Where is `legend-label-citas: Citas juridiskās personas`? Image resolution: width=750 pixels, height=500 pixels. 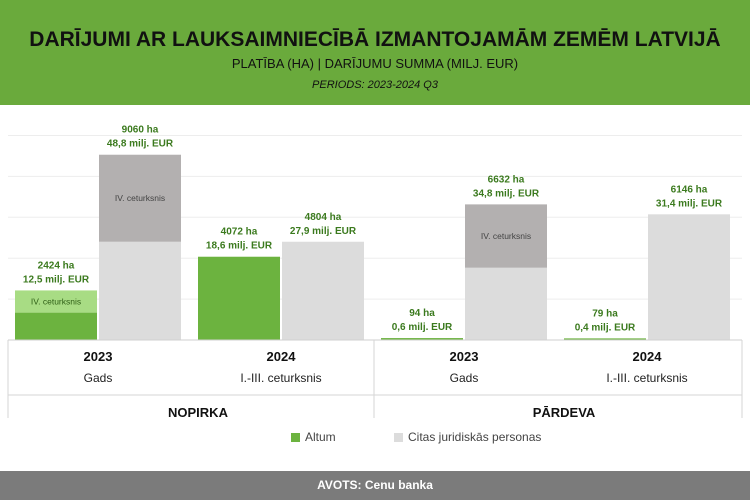
legend-label-citas: Citas juridiskās personas is located at coordinates (475, 437).